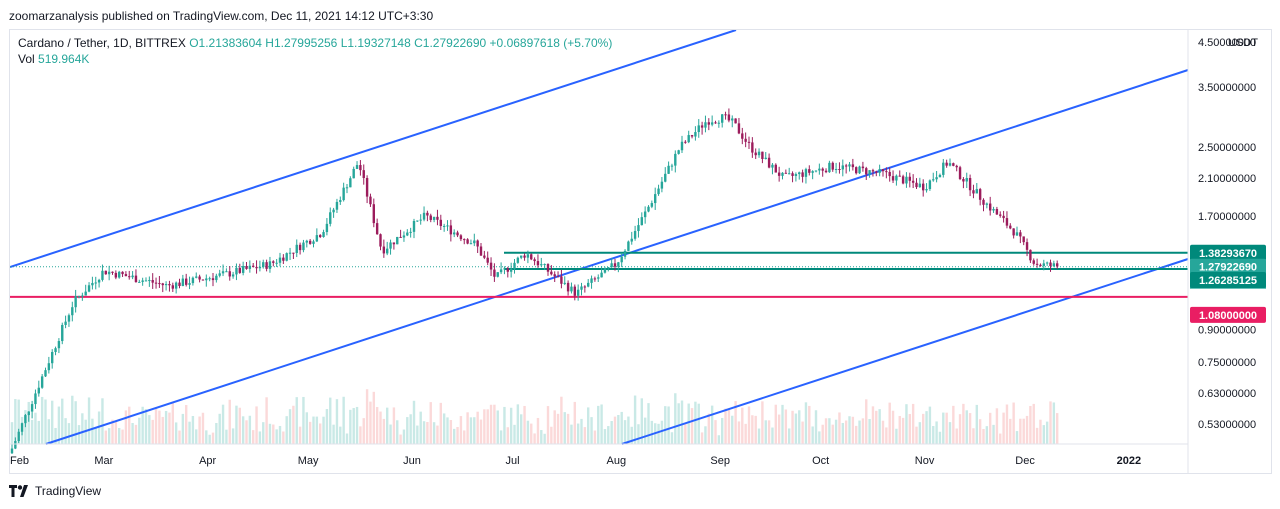  I want to click on ohlc-open: O1.21383604, so click(225, 43).